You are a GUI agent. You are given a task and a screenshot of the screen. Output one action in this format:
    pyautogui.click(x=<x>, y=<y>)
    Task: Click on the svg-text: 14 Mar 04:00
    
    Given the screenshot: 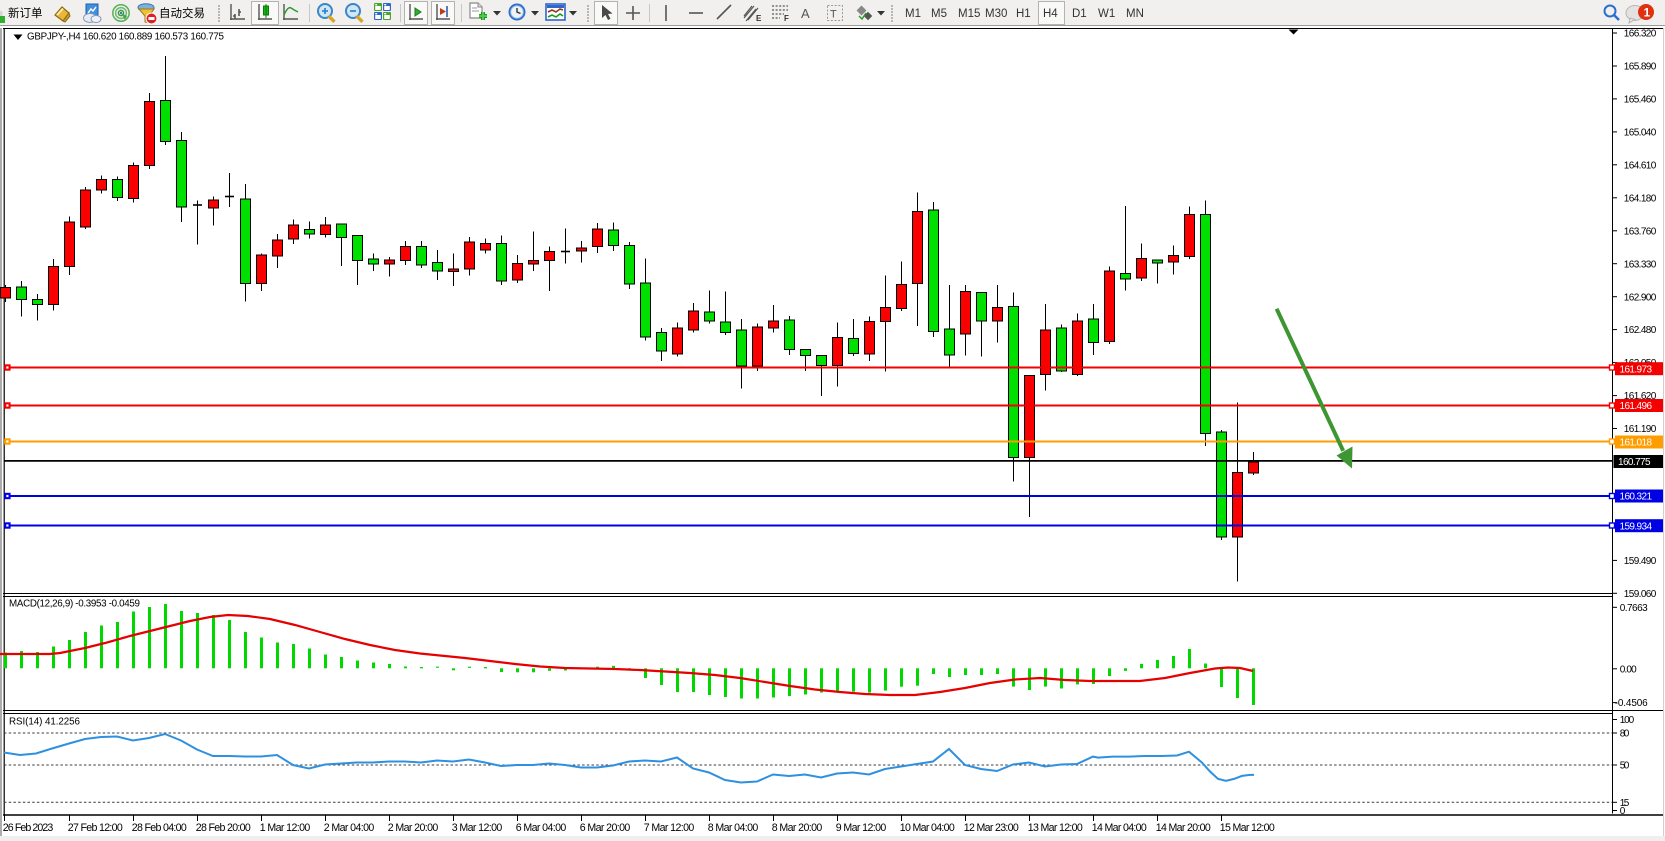 What is the action you would take?
    pyautogui.click(x=1119, y=828)
    